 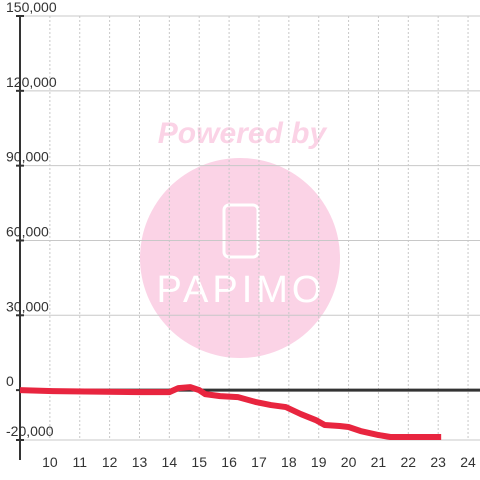 I want to click on x-tick-label: 18, so click(x=289, y=462).